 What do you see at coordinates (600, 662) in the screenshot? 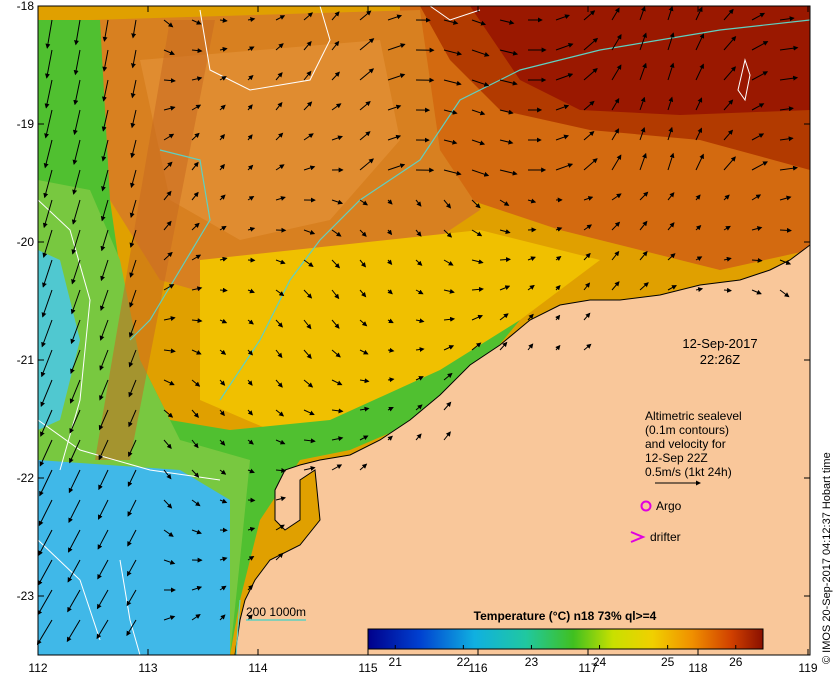
I see `colorbar-tick-label: 24` at bounding box center [600, 662].